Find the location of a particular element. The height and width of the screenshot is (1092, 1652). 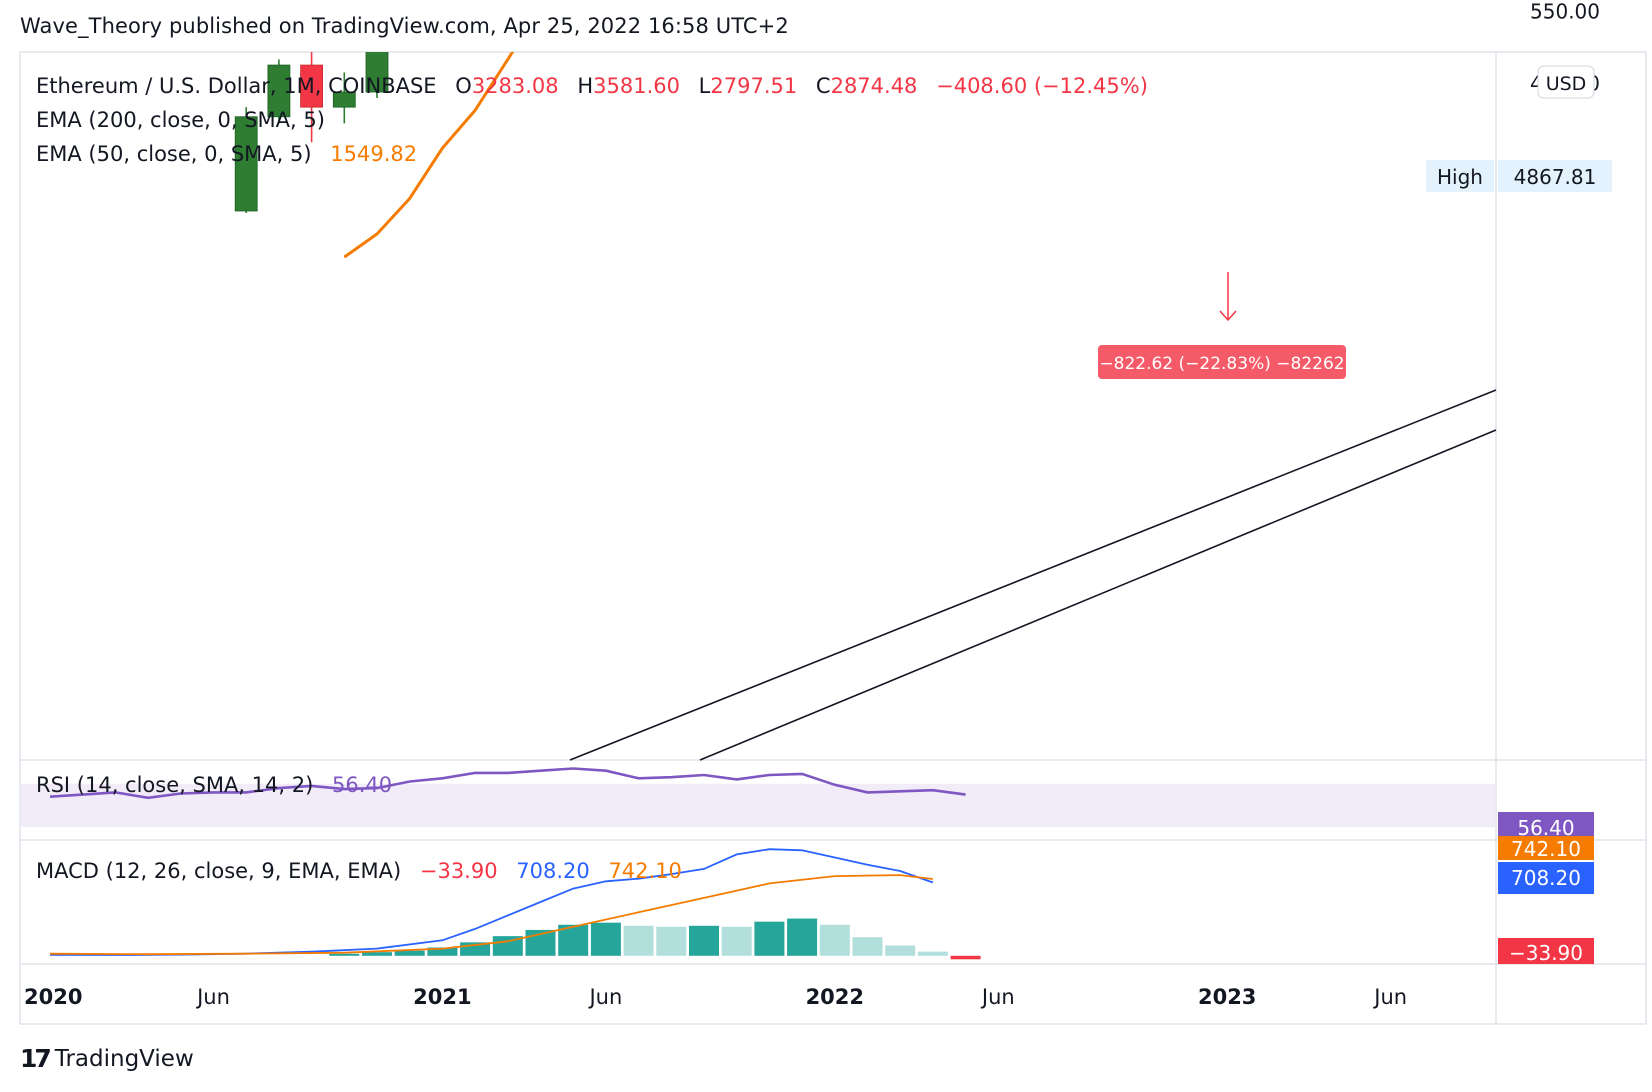

macd-label: MACD (12, 26, close, 9, EMA, EMA) is located at coordinates (218, 871).